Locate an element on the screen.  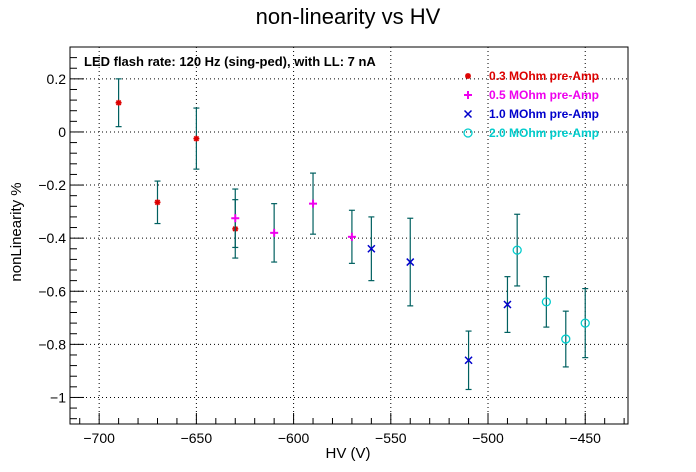
legend-entry: 1.0 MOhm pre-Amp is located at coordinates (531, 114).